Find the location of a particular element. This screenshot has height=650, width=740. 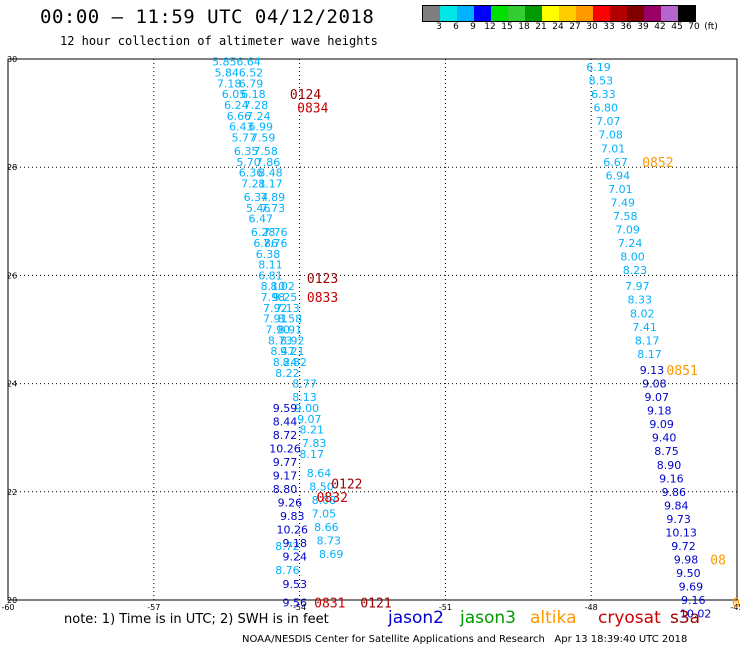

wave-height-point: 9.17 is located at coordinates (285, 476).